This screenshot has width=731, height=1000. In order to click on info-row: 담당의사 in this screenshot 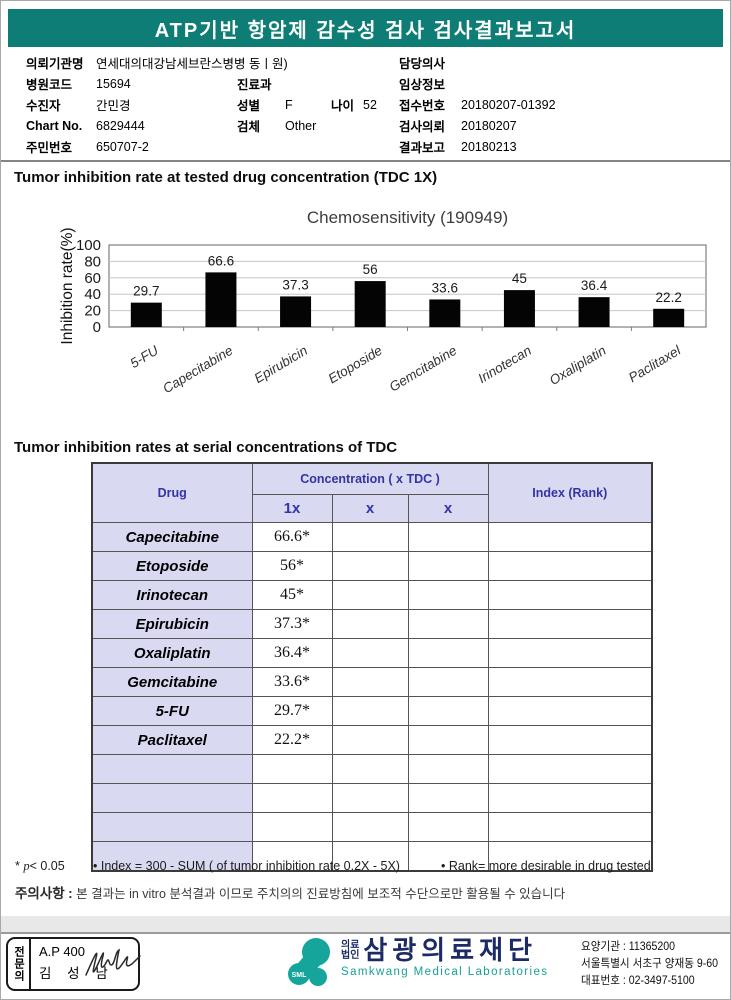, I will do `click(554, 62)`.